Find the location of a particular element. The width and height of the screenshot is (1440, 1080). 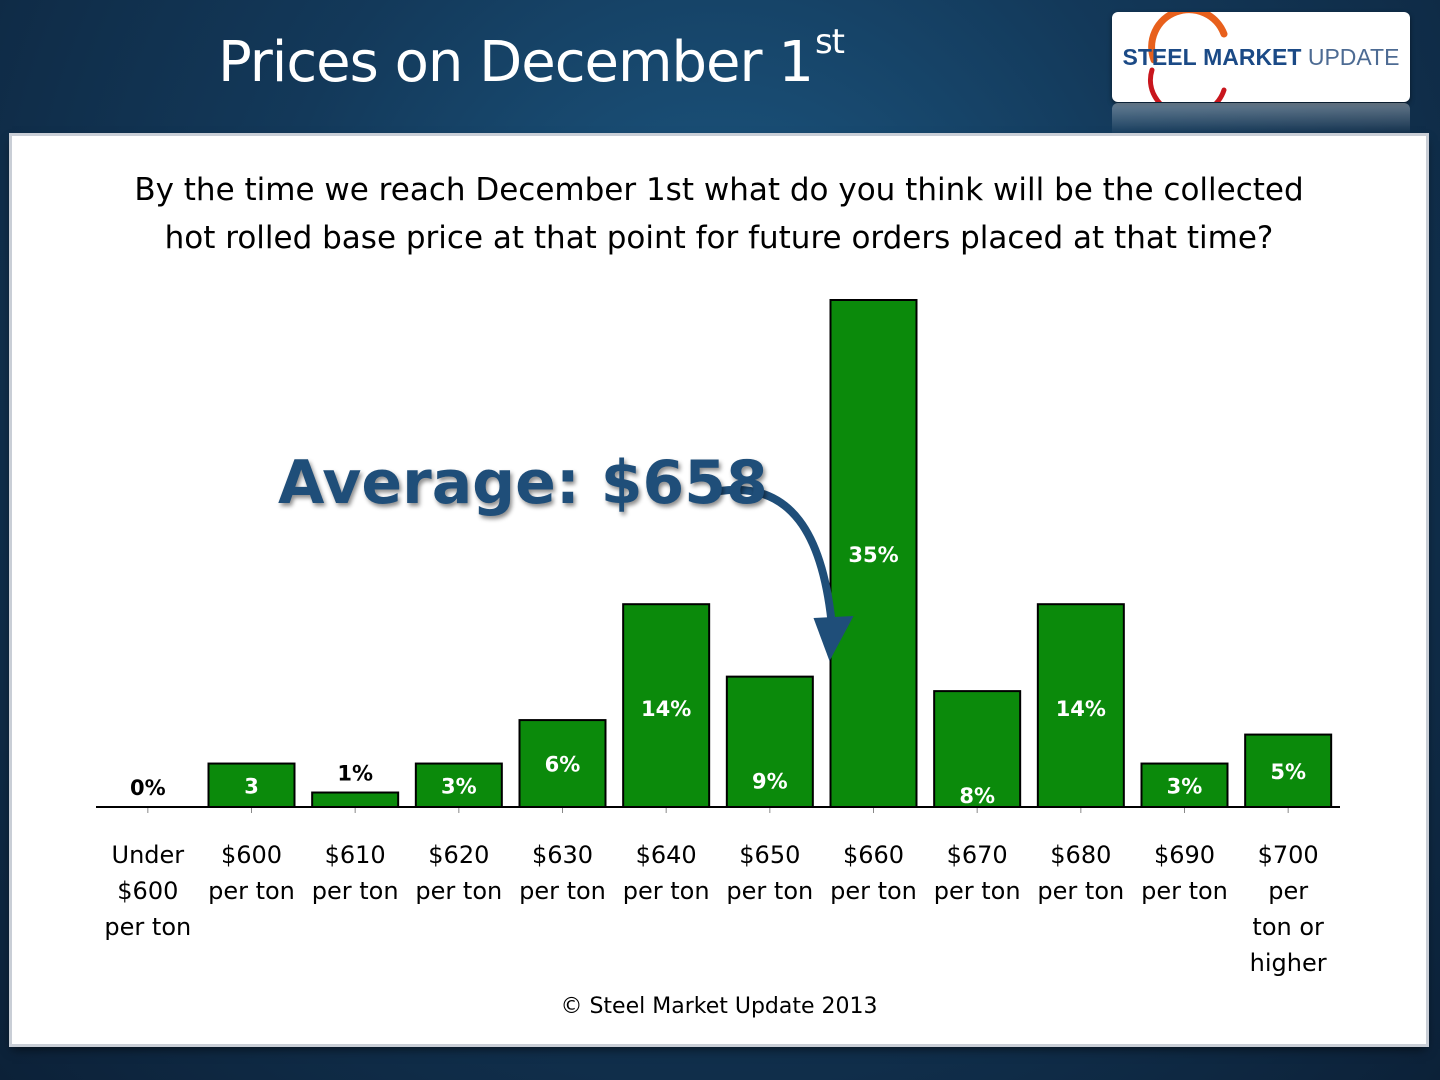

logo-reflection is located at coordinates (1261, 119).